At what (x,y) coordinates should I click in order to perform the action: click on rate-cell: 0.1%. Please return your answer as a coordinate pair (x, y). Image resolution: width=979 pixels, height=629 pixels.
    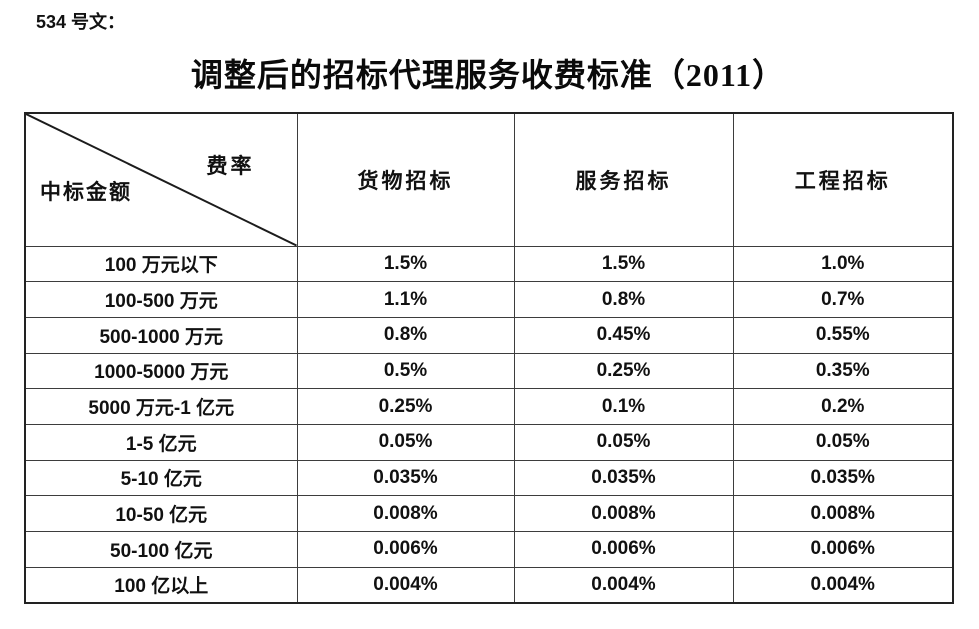
    Looking at the image, I should click on (623, 406).